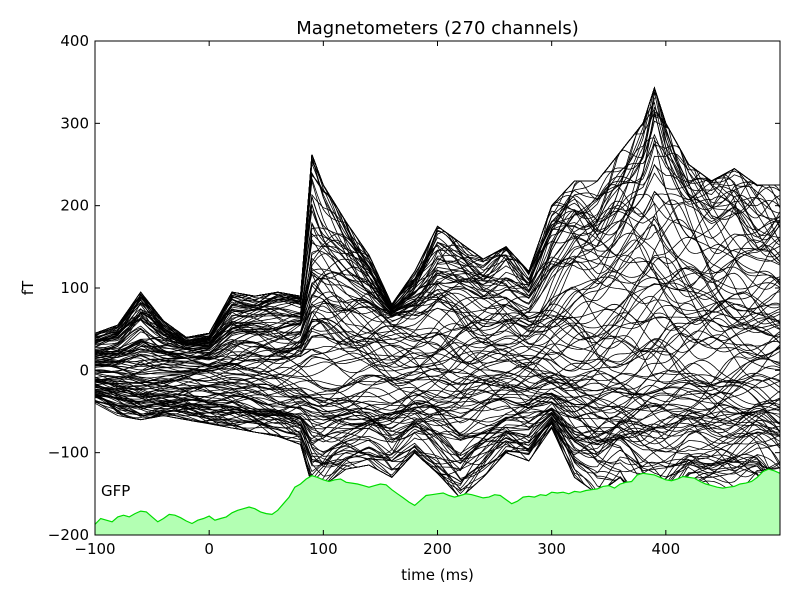 Image resolution: width=800 pixels, height=604 pixels. I want to click on x-axis-label: time (ms), so click(437, 575).